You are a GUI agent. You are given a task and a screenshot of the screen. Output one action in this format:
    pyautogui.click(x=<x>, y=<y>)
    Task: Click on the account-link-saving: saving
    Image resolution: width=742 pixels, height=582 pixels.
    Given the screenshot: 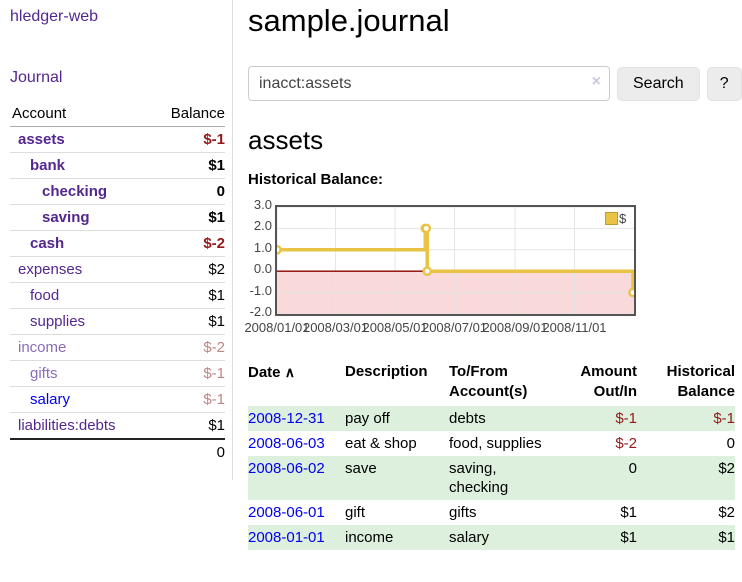 What is the action you would take?
    pyautogui.click(x=66, y=217)
    